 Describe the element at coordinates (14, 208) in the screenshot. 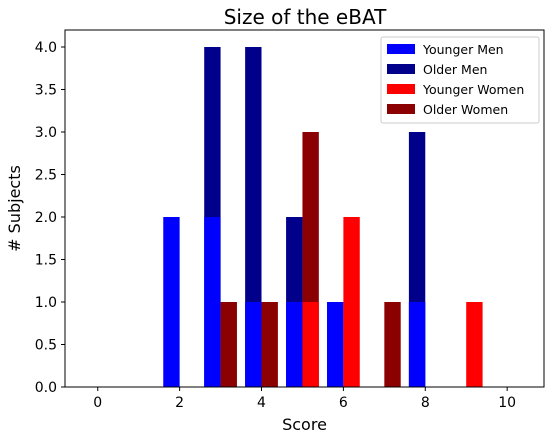

I see `y-axis-label: # Subjects` at that location.